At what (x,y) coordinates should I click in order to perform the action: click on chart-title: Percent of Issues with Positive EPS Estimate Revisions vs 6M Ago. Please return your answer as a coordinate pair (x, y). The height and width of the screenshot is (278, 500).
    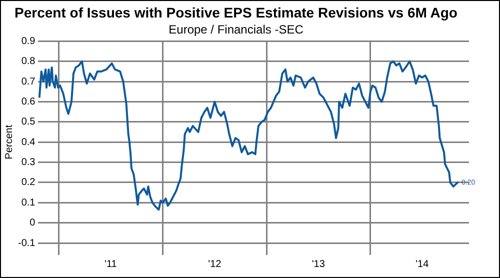
    Looking at the image, I should click on (236, 12).